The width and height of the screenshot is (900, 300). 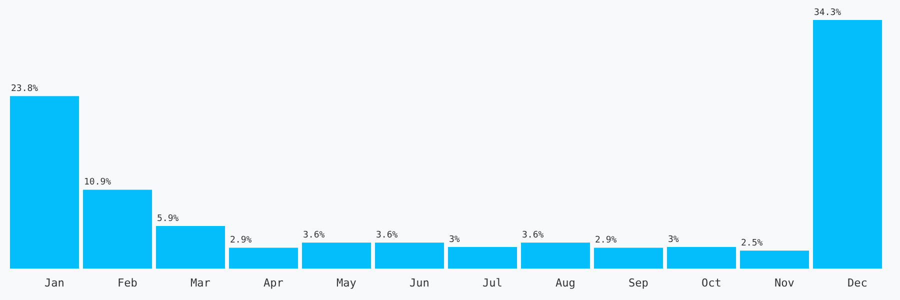 What do you see at coordinates (25, 89) in the screenshot?
I see `data-label: 23.8%` at bounding box center [25, 89].